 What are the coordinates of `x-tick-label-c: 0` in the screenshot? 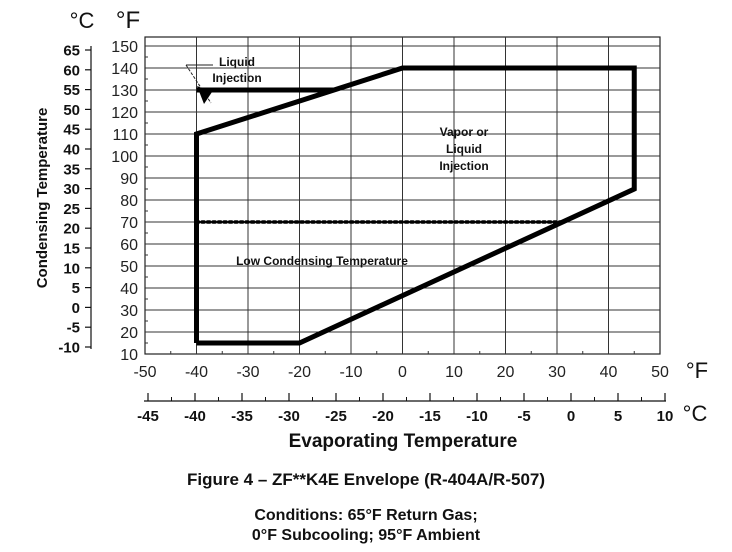 It's located at (571, 416).